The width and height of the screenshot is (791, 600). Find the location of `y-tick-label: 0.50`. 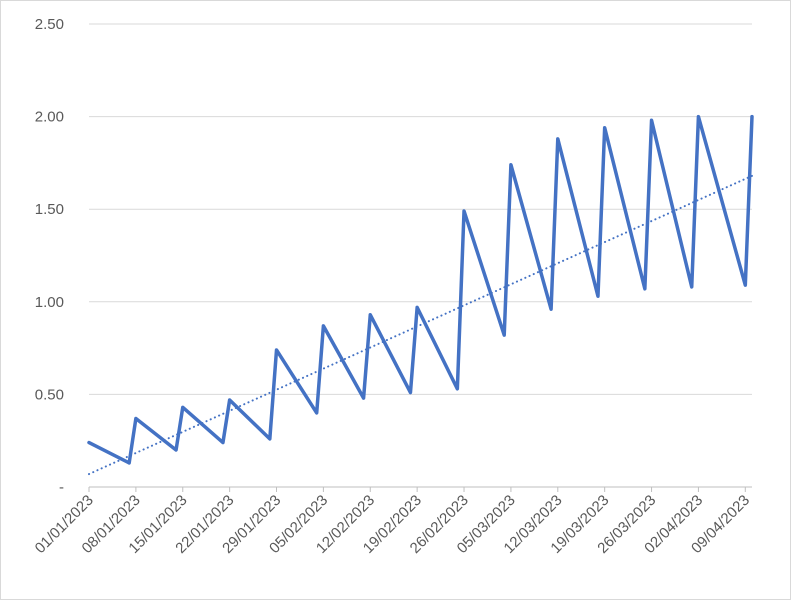

y-tick-label: 0.50 is located at coordinates (49, 394).